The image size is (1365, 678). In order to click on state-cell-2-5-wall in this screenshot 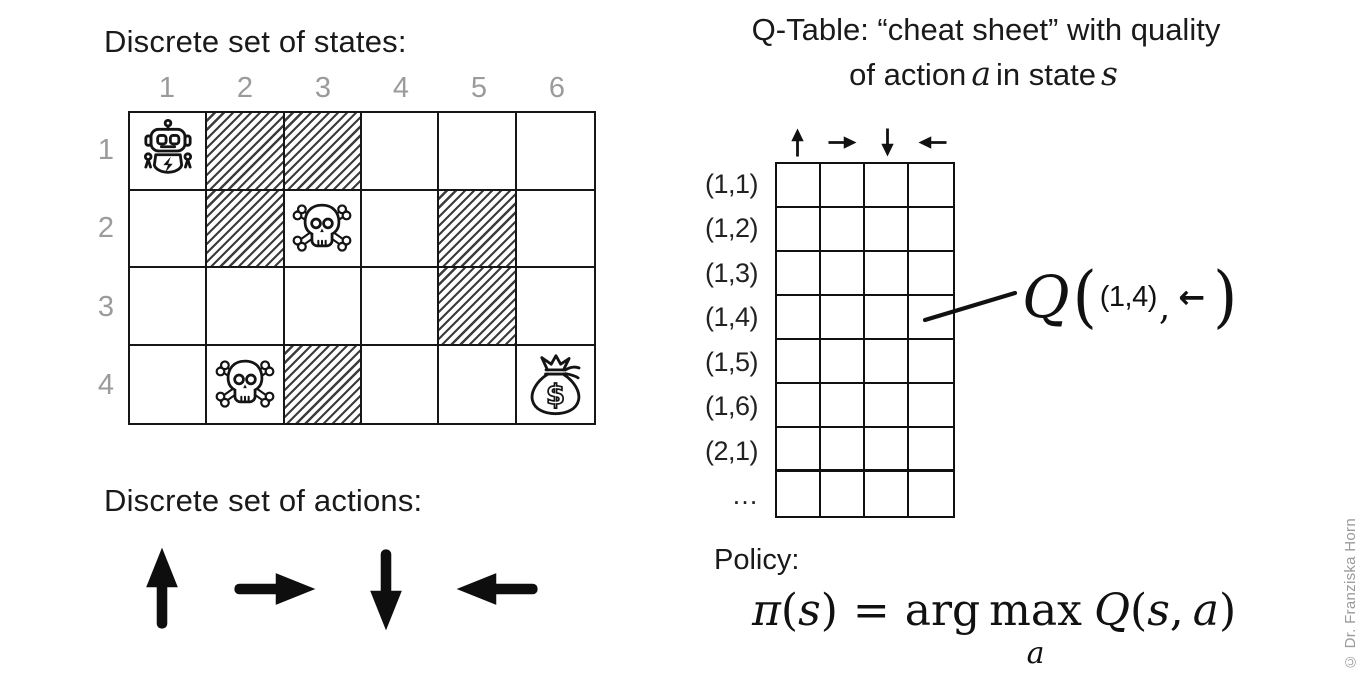, I will do `click(478, 229)`.